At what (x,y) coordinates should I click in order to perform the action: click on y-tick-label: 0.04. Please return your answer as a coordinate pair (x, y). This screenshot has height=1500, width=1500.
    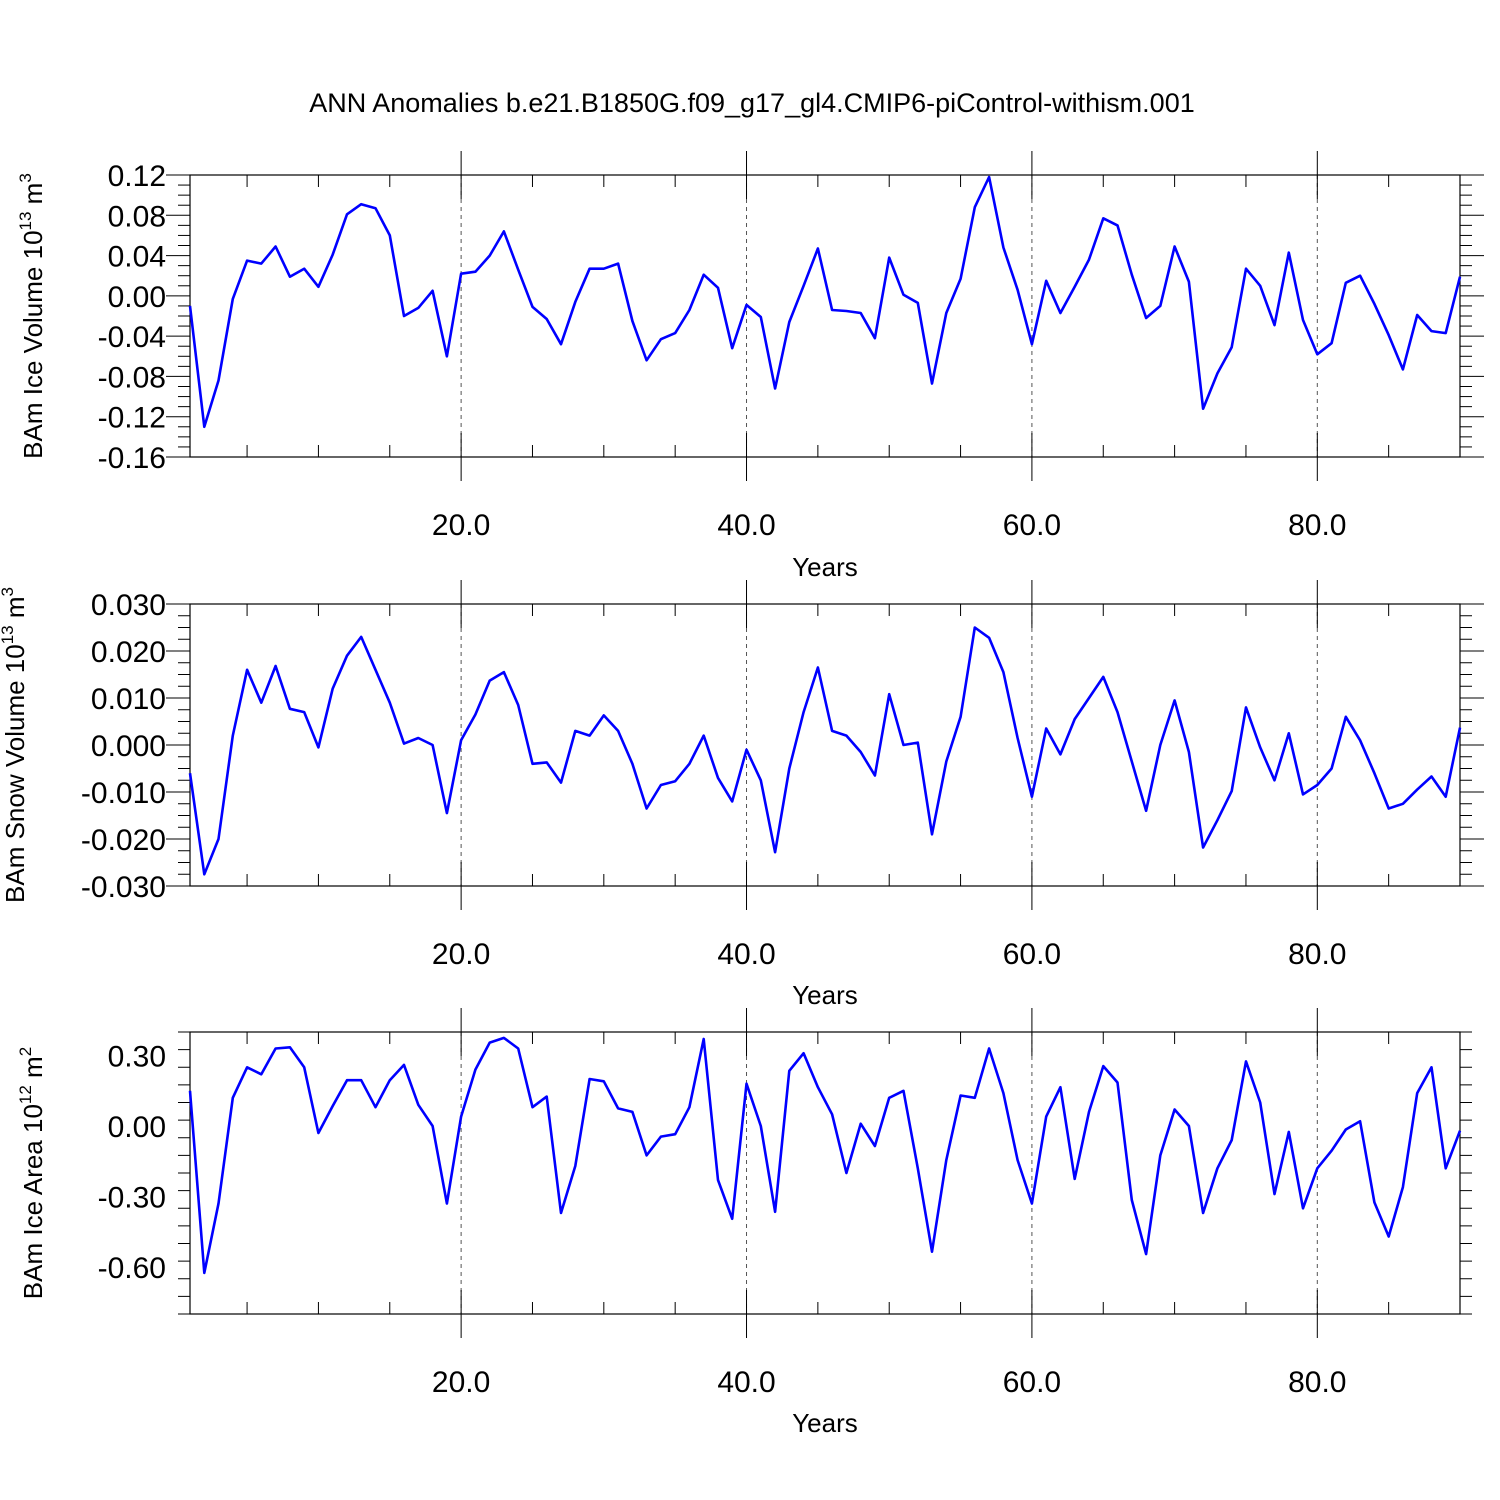
    Looking at the image, I should click on (137, 257).